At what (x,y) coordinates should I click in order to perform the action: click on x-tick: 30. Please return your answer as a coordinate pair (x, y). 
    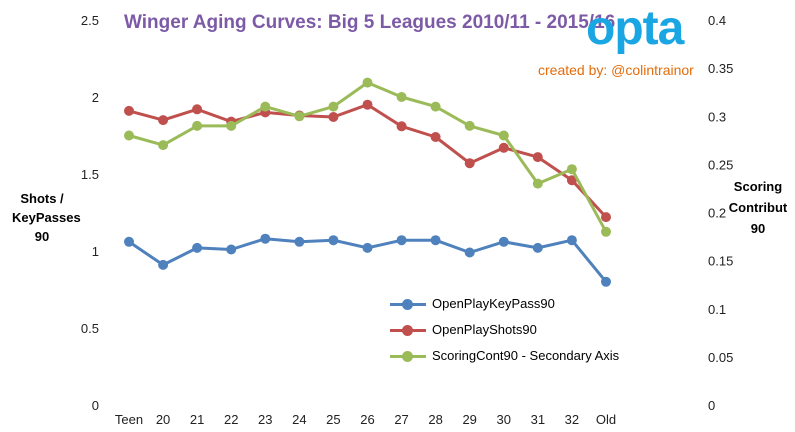
    Looking at the image, I should click on (504, 419).